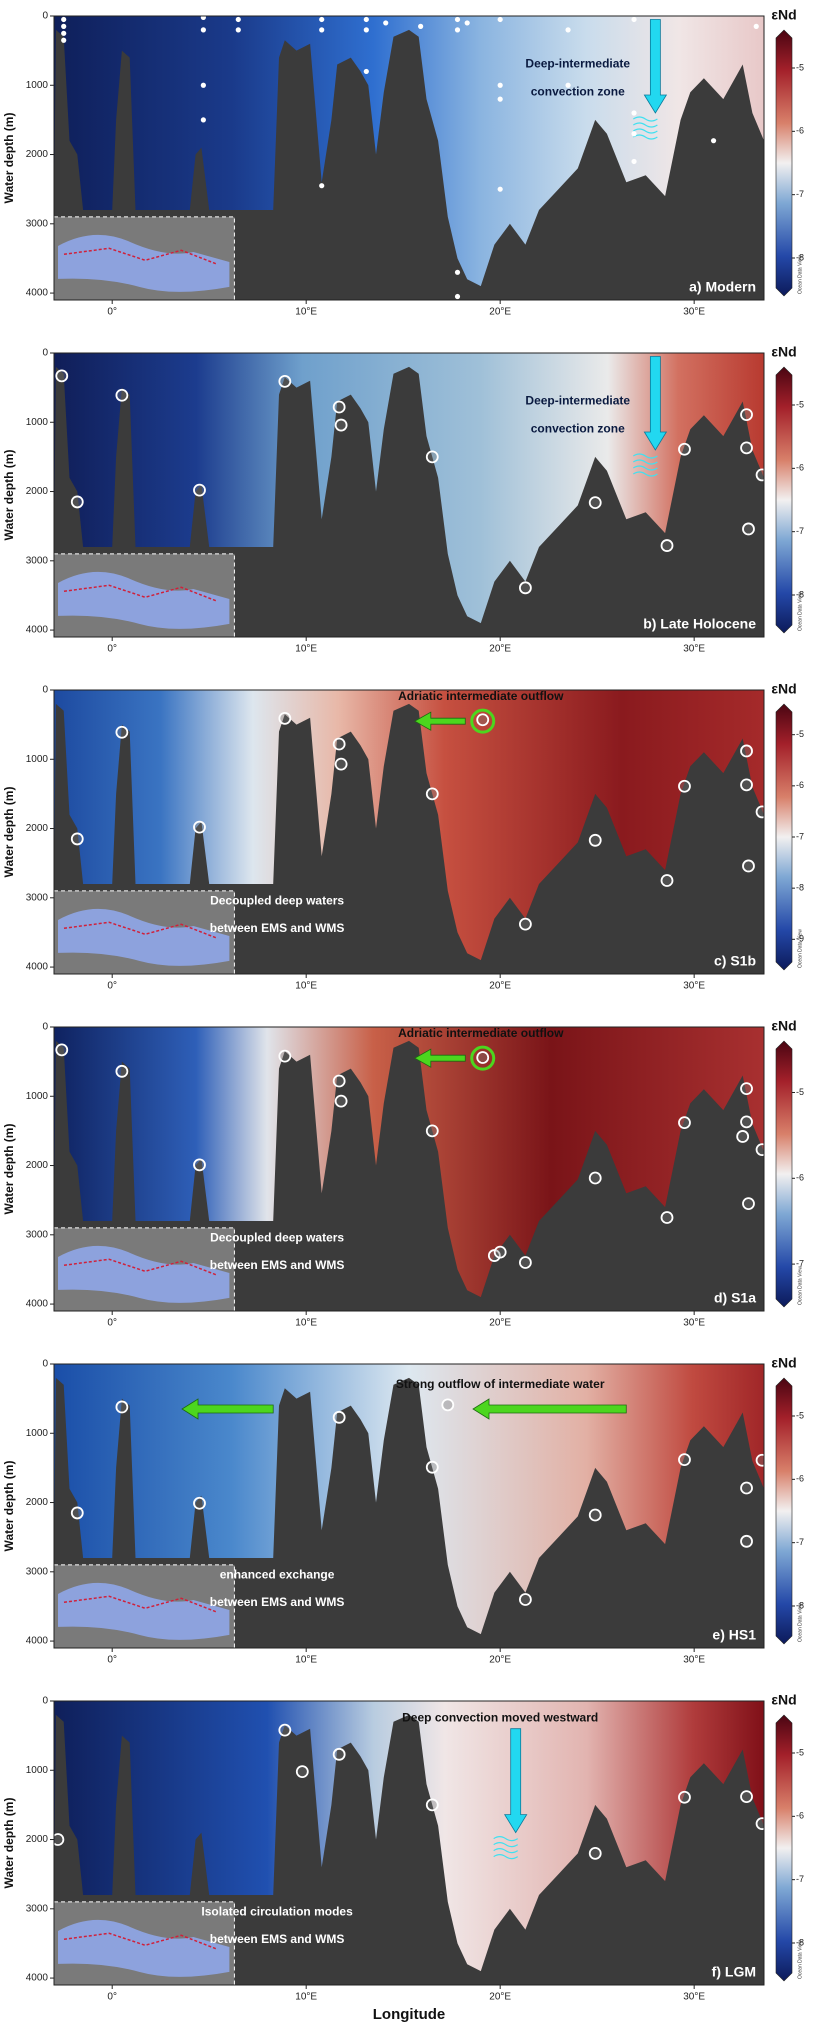 This screenshot has width=813, height=2033. What do you see at coordinates (112, 649) in the screenshot?
I see `x-tick-label: 0°` at bounding box center [112, 649].